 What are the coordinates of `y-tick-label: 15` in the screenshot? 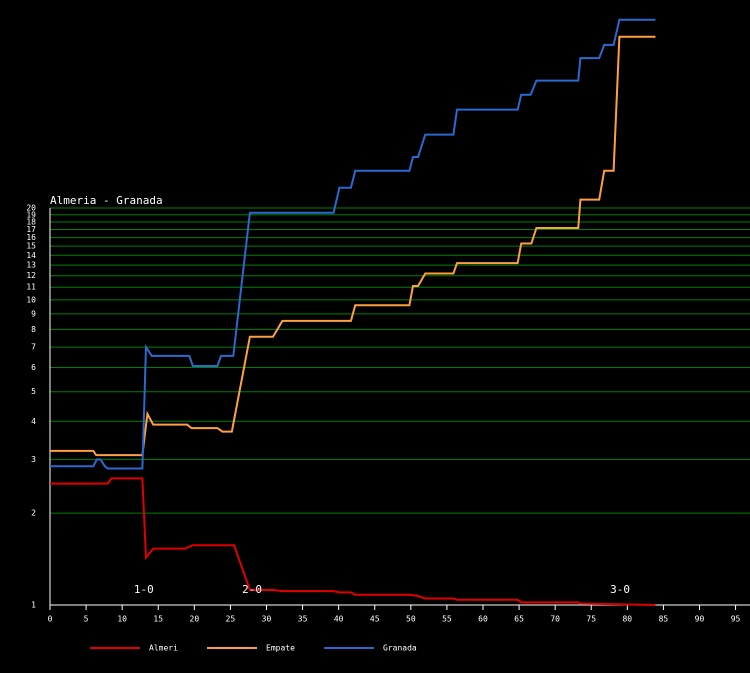 It's located at (31, 246).